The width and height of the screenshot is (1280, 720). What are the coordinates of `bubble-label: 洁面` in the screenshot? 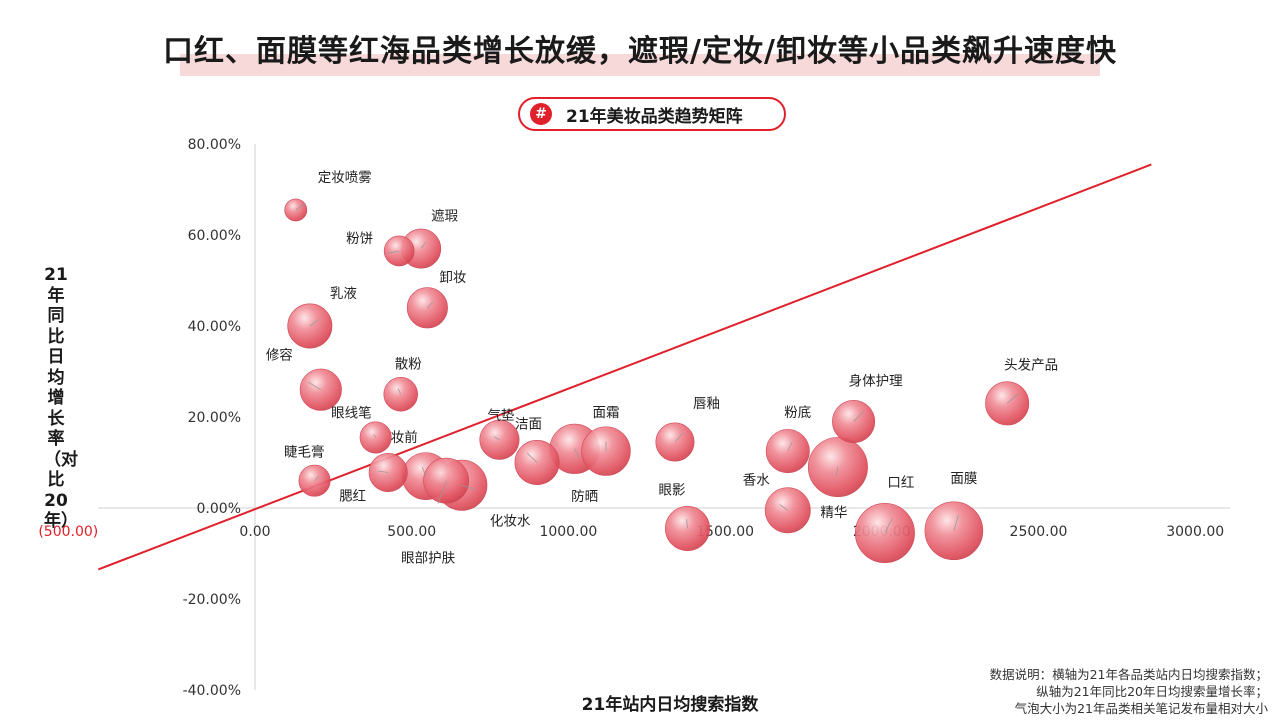 It's located at (528, 425).